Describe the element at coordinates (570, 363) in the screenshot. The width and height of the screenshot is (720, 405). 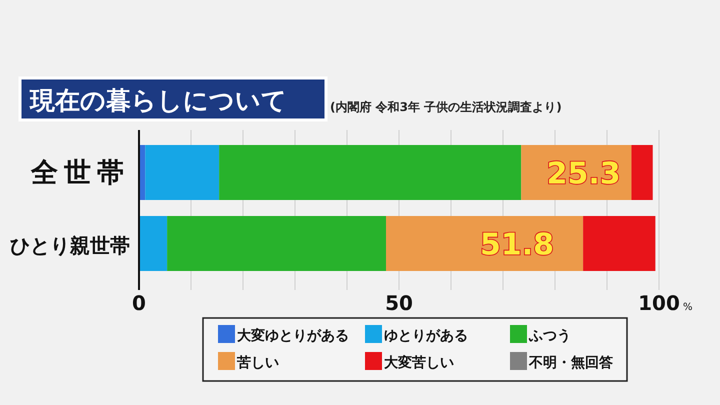
I see `legend-label: 不明・無回答` at that location.